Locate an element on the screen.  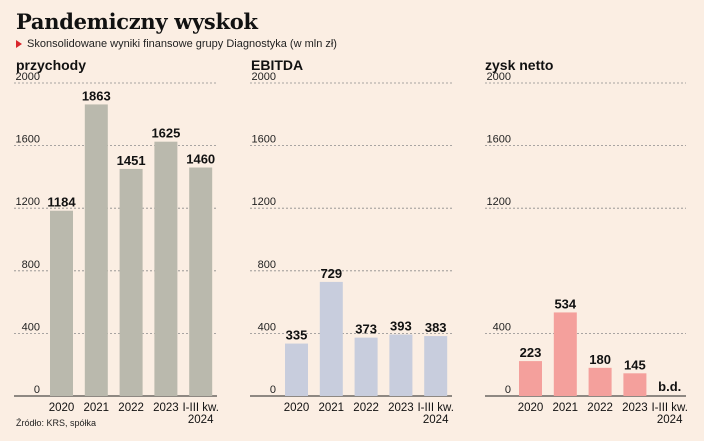
data-label: 180 is located at coordinates (600, 359).